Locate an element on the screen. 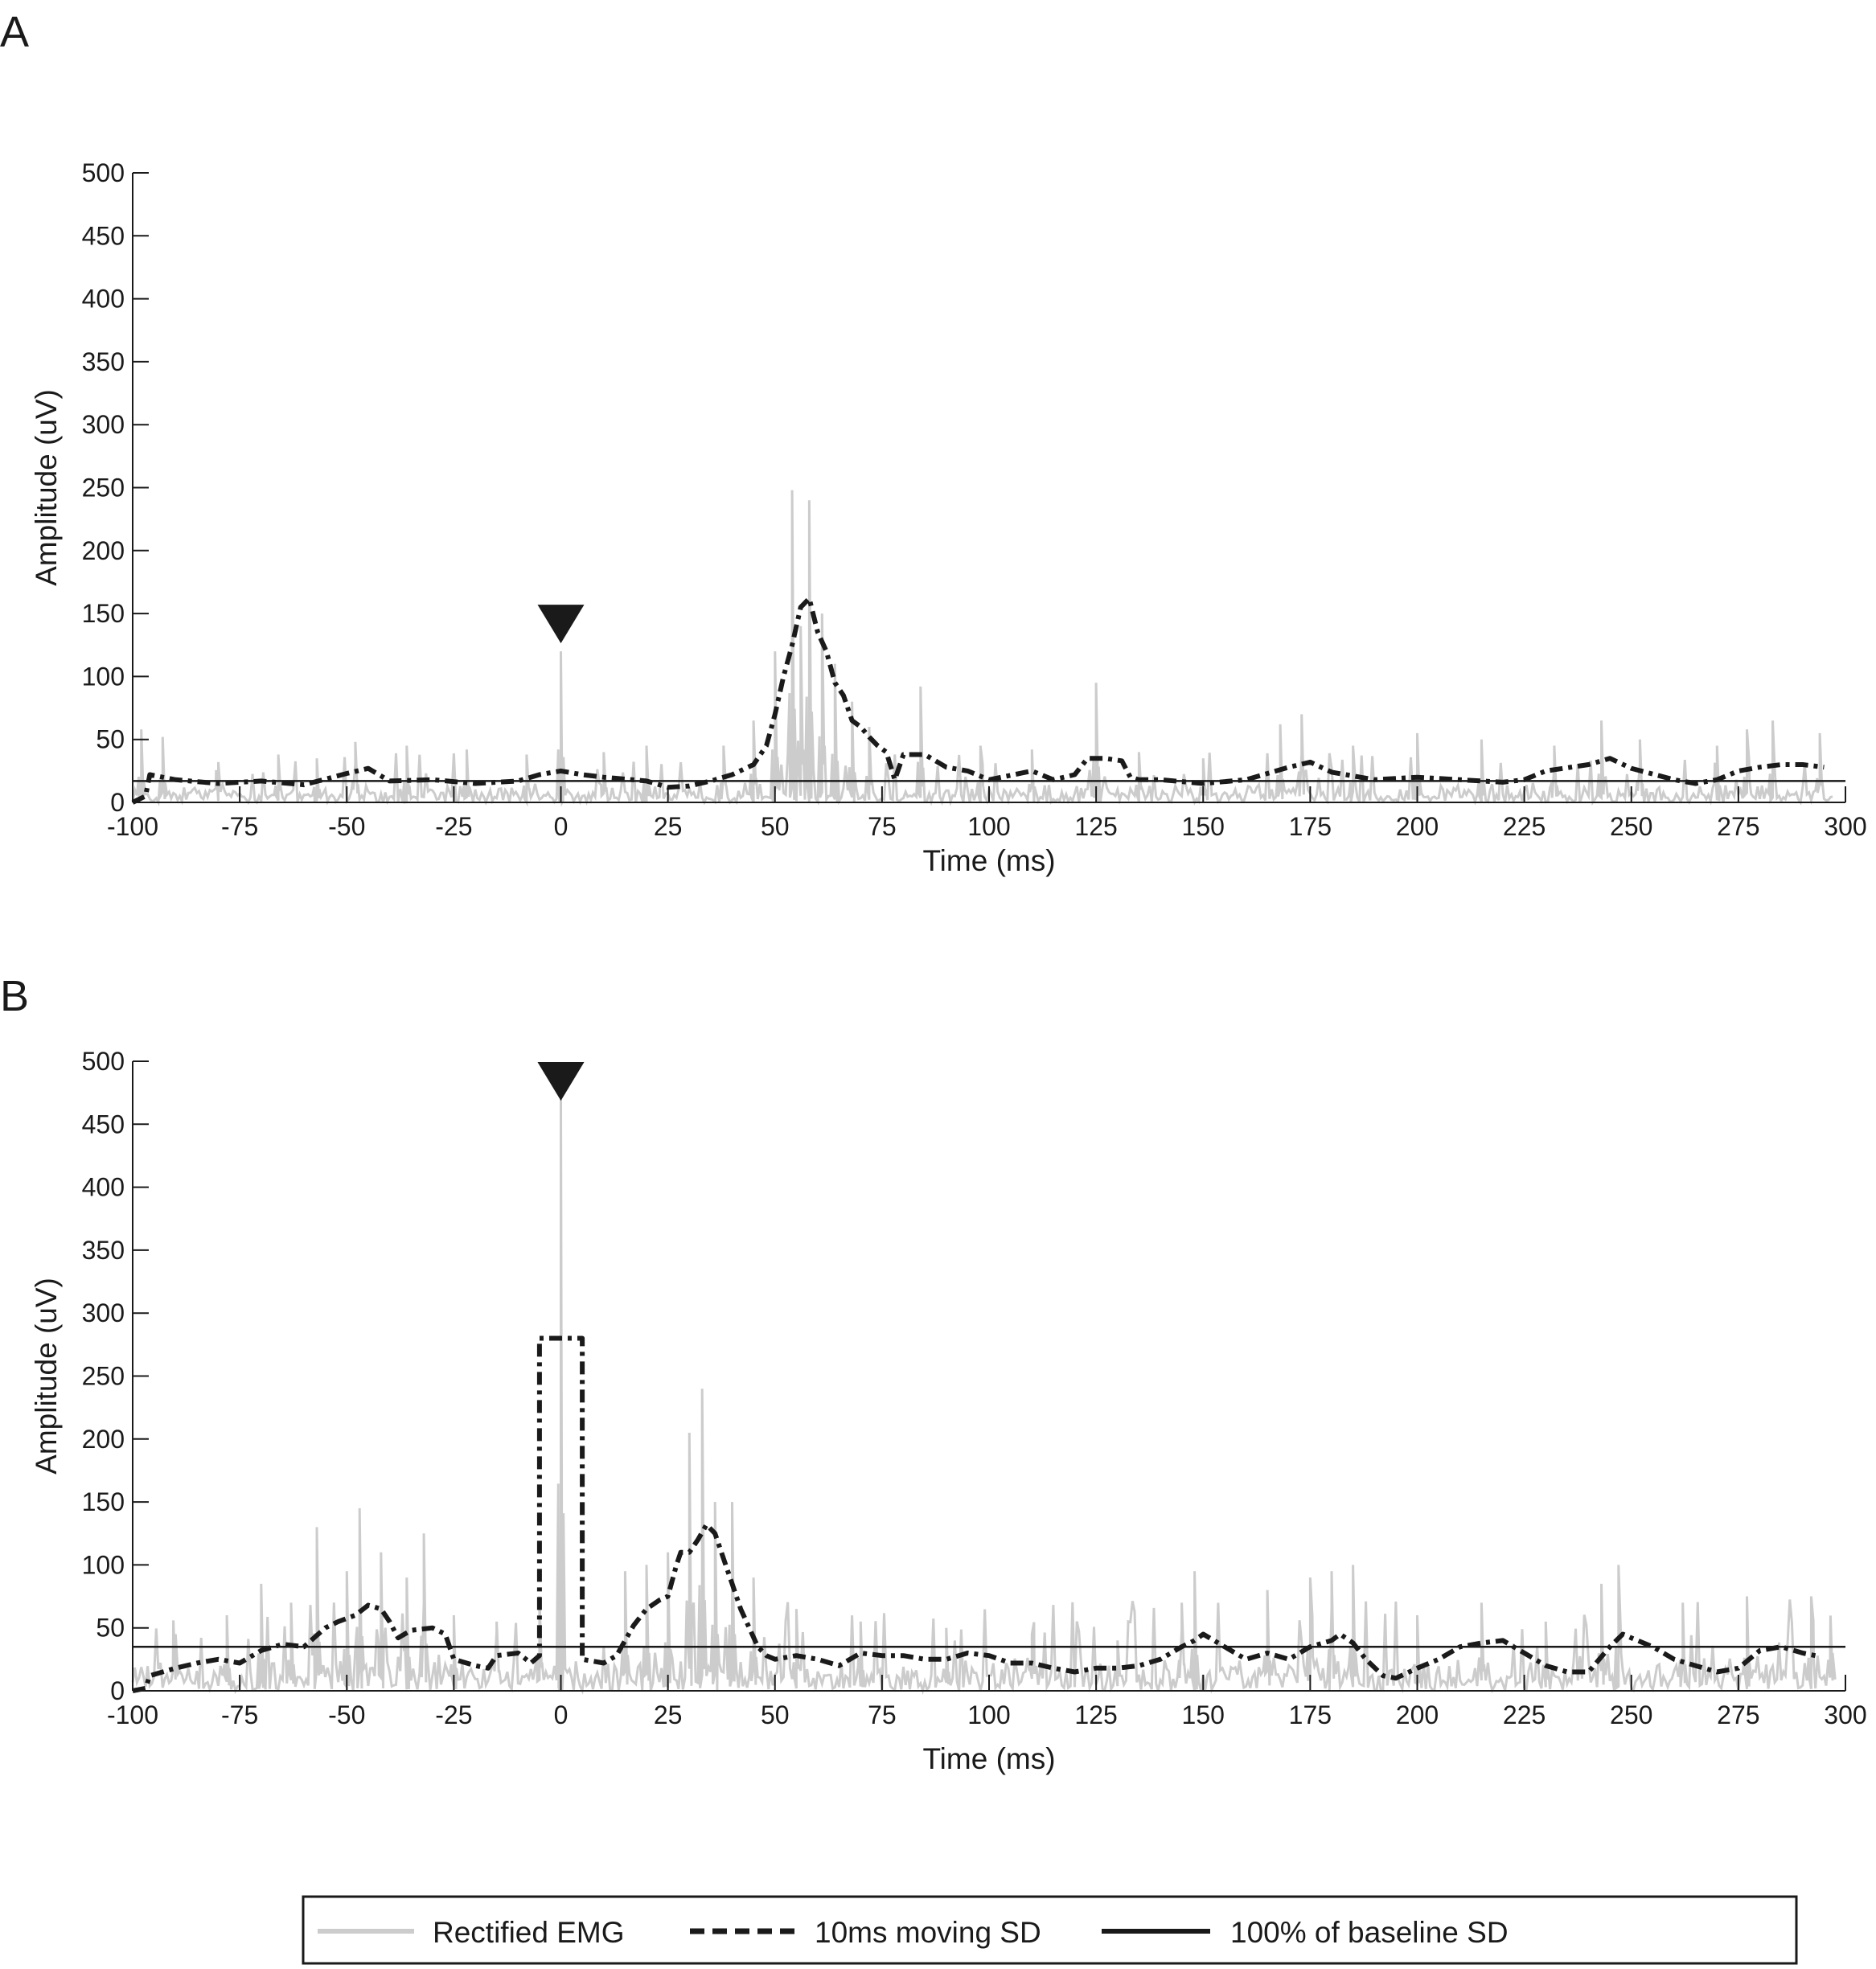 This screenshot has width=1876, height=1969. moving-sd-line is located at coordinates (978, 700).